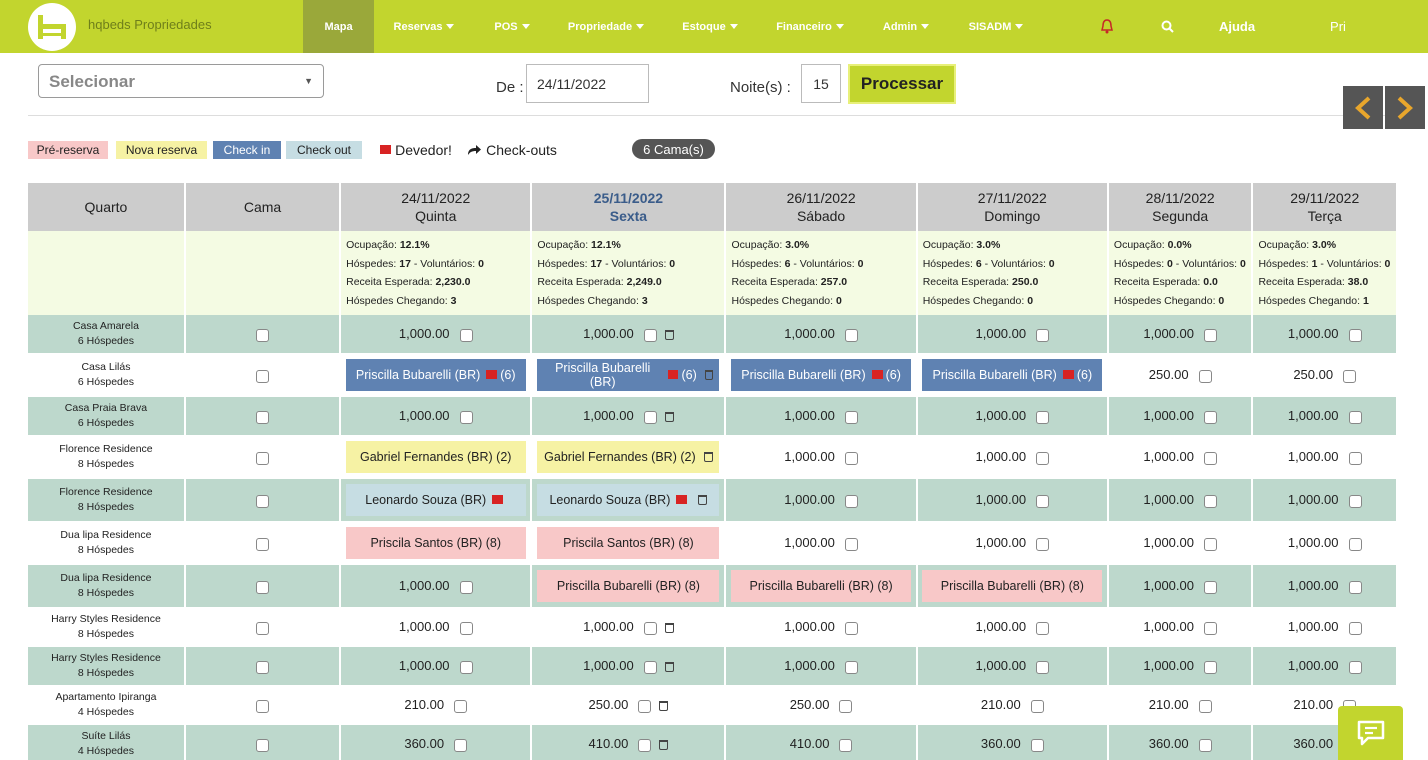 This screenshot has width=1428, height=760. I want to click on reservation-block: Priscila Santos (BR) (8), so click(628, 543).